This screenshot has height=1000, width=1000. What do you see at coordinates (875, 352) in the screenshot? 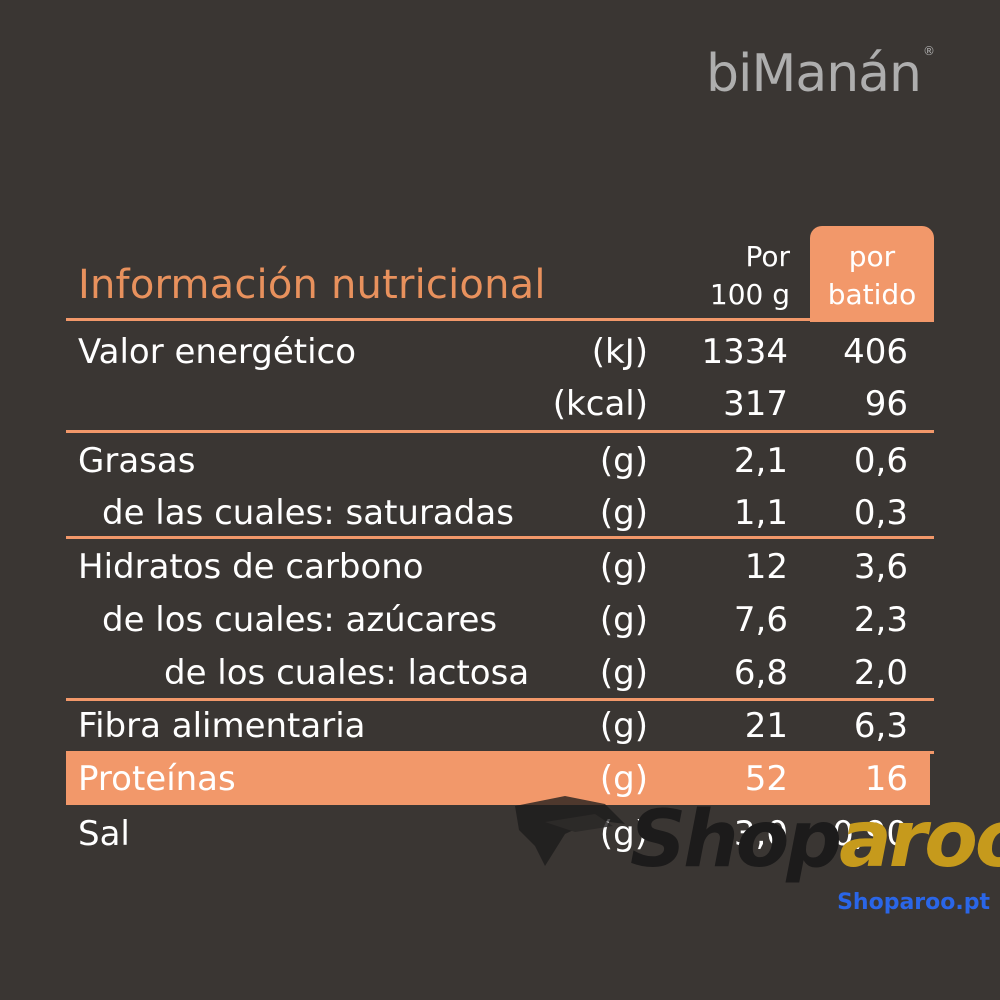
I see `row-value-per-shake: 406` at bounding box center [875, 352].